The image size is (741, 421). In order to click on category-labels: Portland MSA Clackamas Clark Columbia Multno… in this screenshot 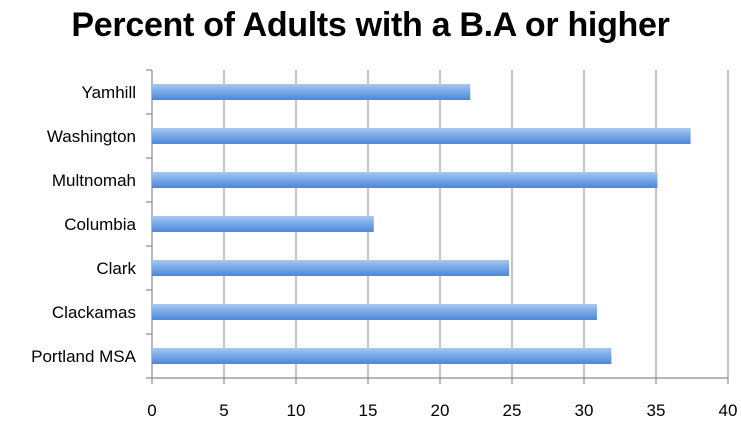, I will do `click(84, 224)`.